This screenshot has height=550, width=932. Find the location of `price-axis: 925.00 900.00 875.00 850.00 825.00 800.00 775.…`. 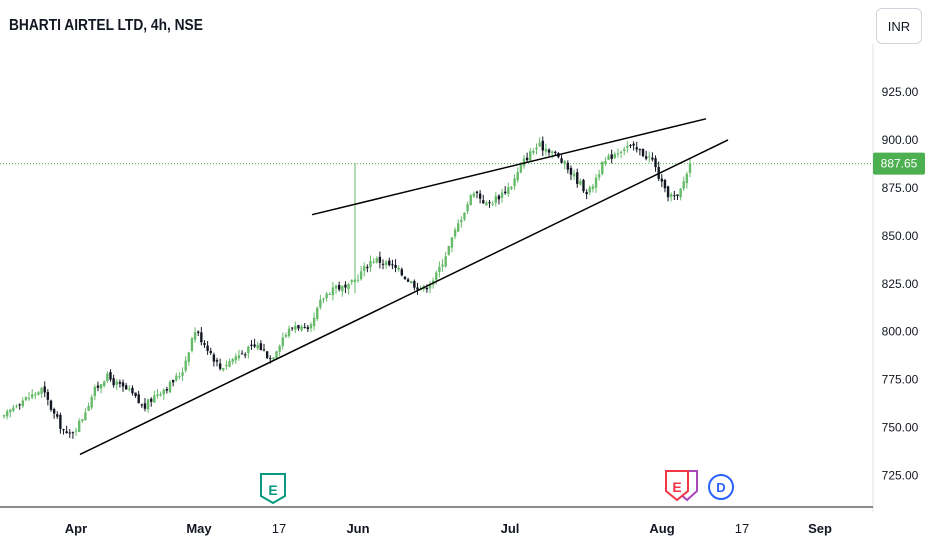

price-axis: 925.00 900.00 875.00 850.00 825.00 800.00 775.… is located at coordinates (900, 284).